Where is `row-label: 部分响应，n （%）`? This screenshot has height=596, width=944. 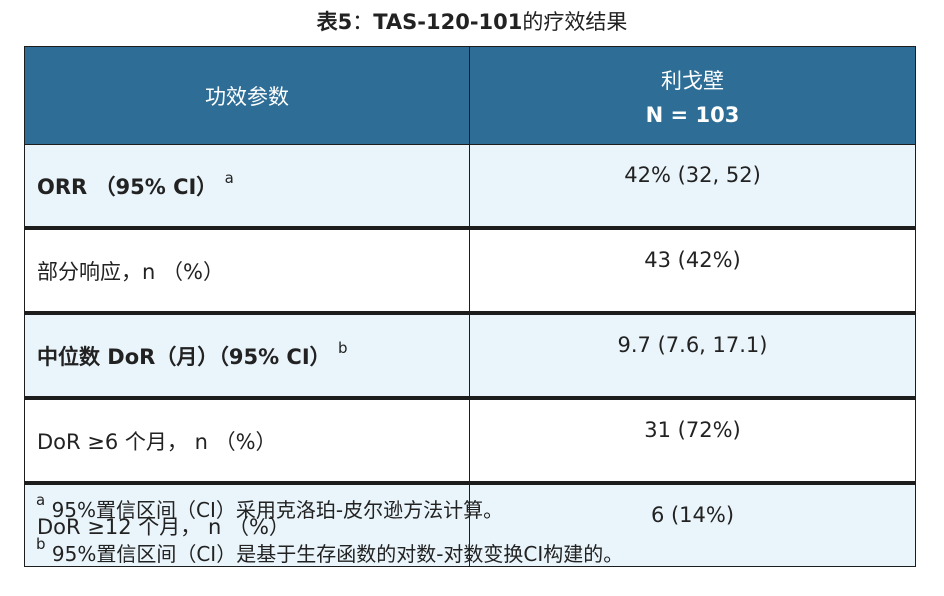 row-label: 部分响应，n （%） is located at coordinates (247, 270).